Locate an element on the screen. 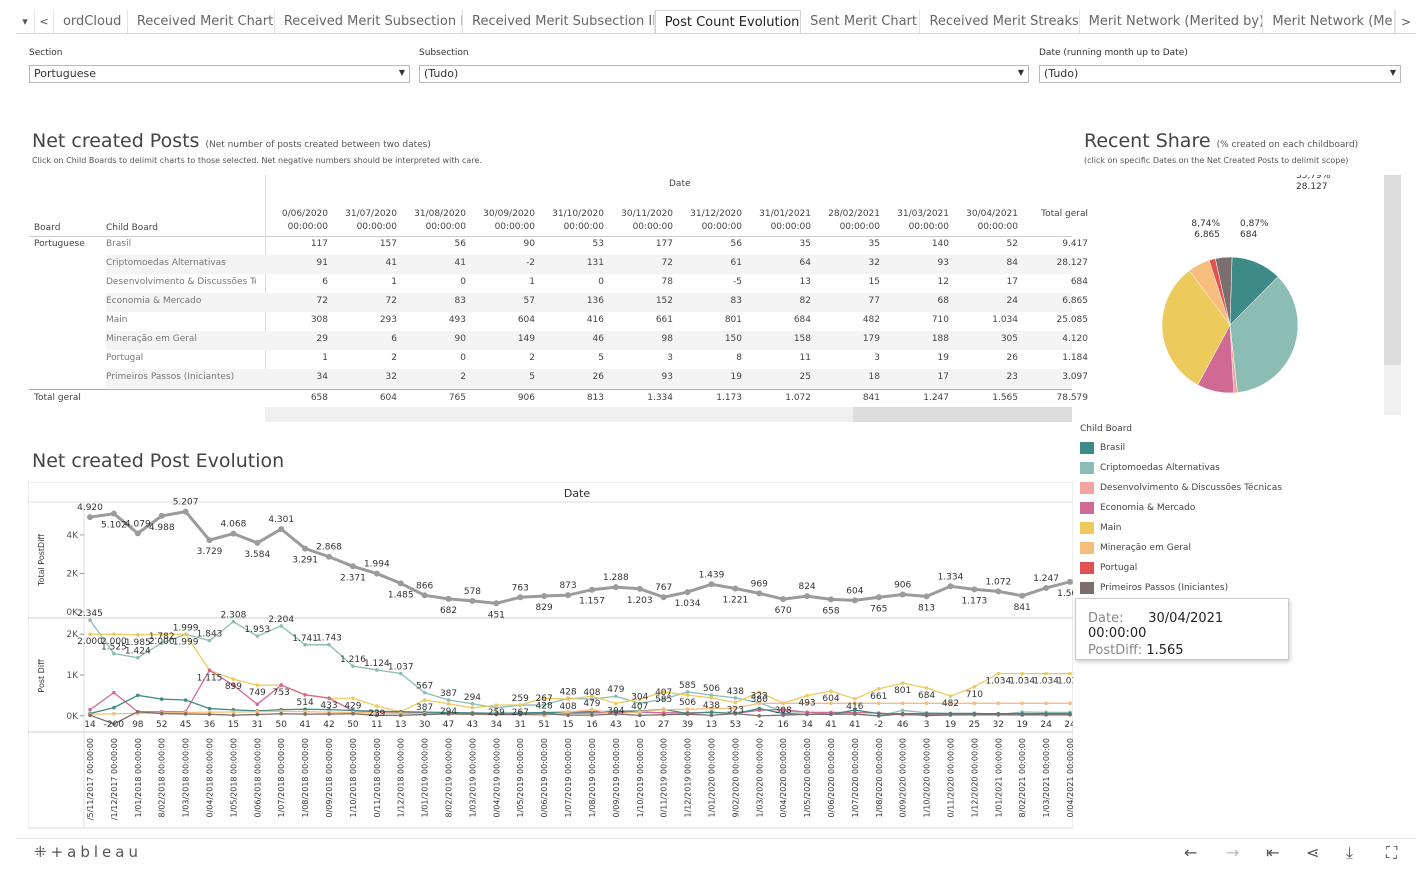 The height and width of the screenshot is (873, 1424). legend-item: Portugal is located at coordinates (1181, 568).